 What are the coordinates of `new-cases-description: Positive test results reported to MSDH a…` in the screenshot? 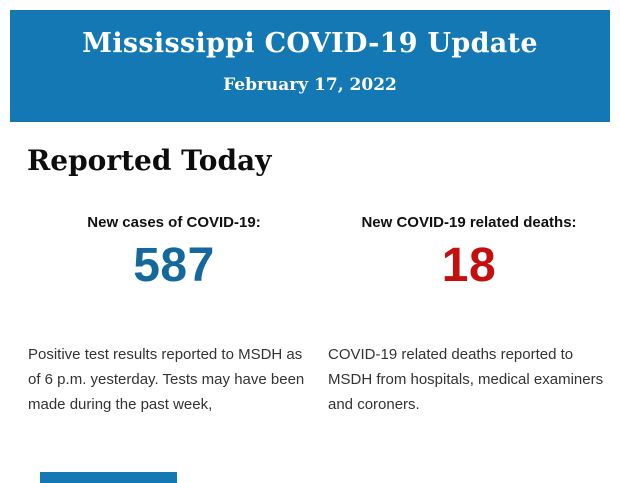 It's located at (174, 379).